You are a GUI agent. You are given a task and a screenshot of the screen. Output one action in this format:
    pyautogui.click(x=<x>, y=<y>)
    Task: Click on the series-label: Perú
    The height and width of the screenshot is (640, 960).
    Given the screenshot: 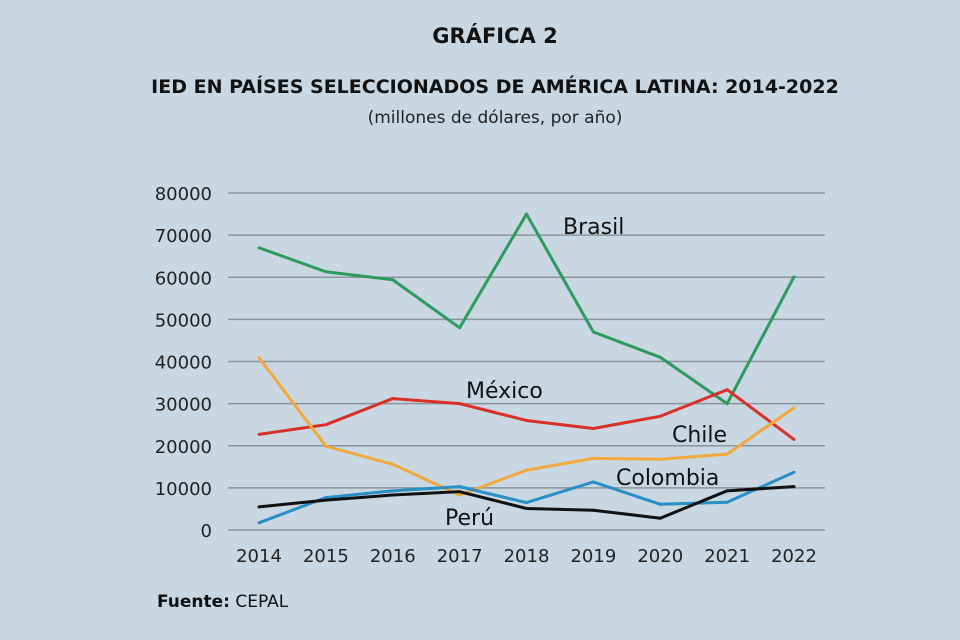 What is the action you would take?
    pyautogui.click(x=469, y=518)
    